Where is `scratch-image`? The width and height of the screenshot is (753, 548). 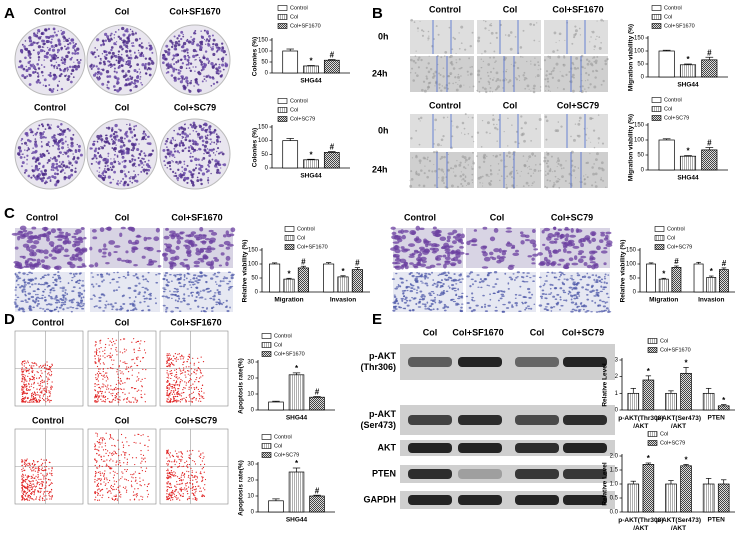 scratch-image is located at coordinates (575, 169).